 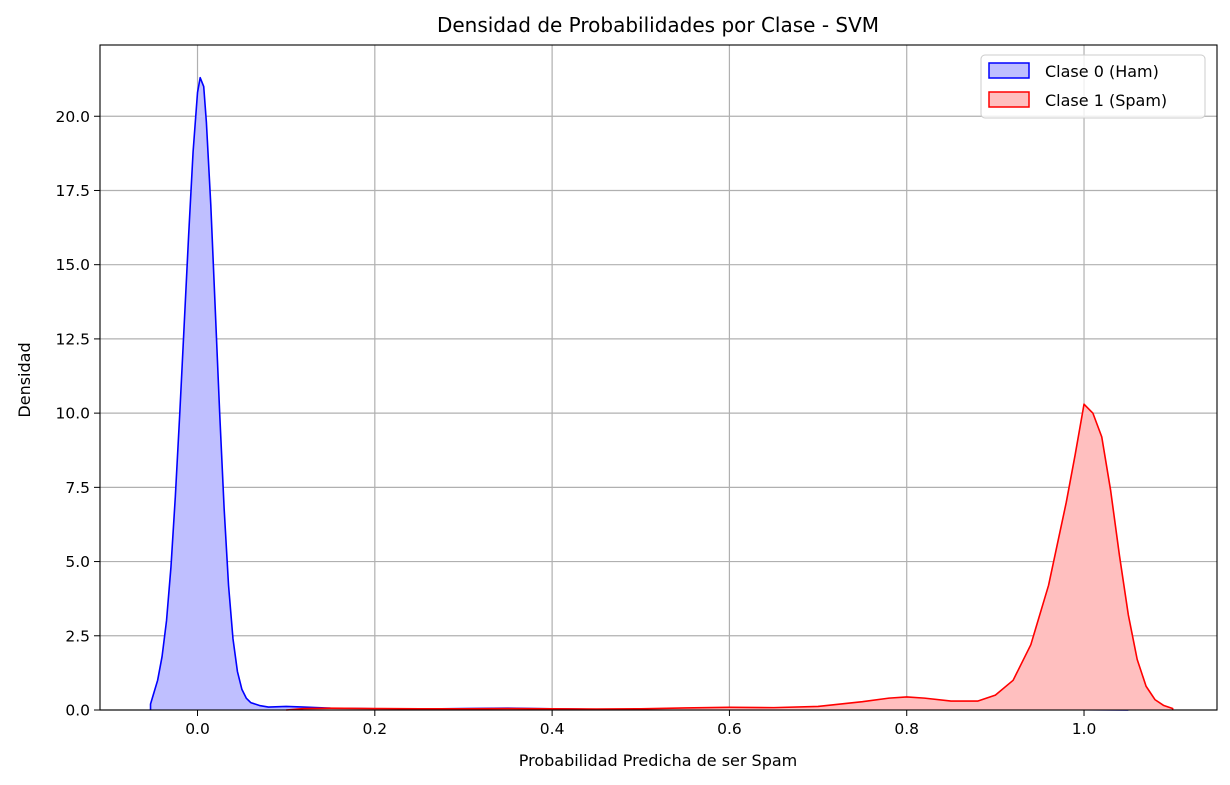 I want to click on x-axis-label: Probabilidad Predicha de ser Spam, so click(x=658, y=760).